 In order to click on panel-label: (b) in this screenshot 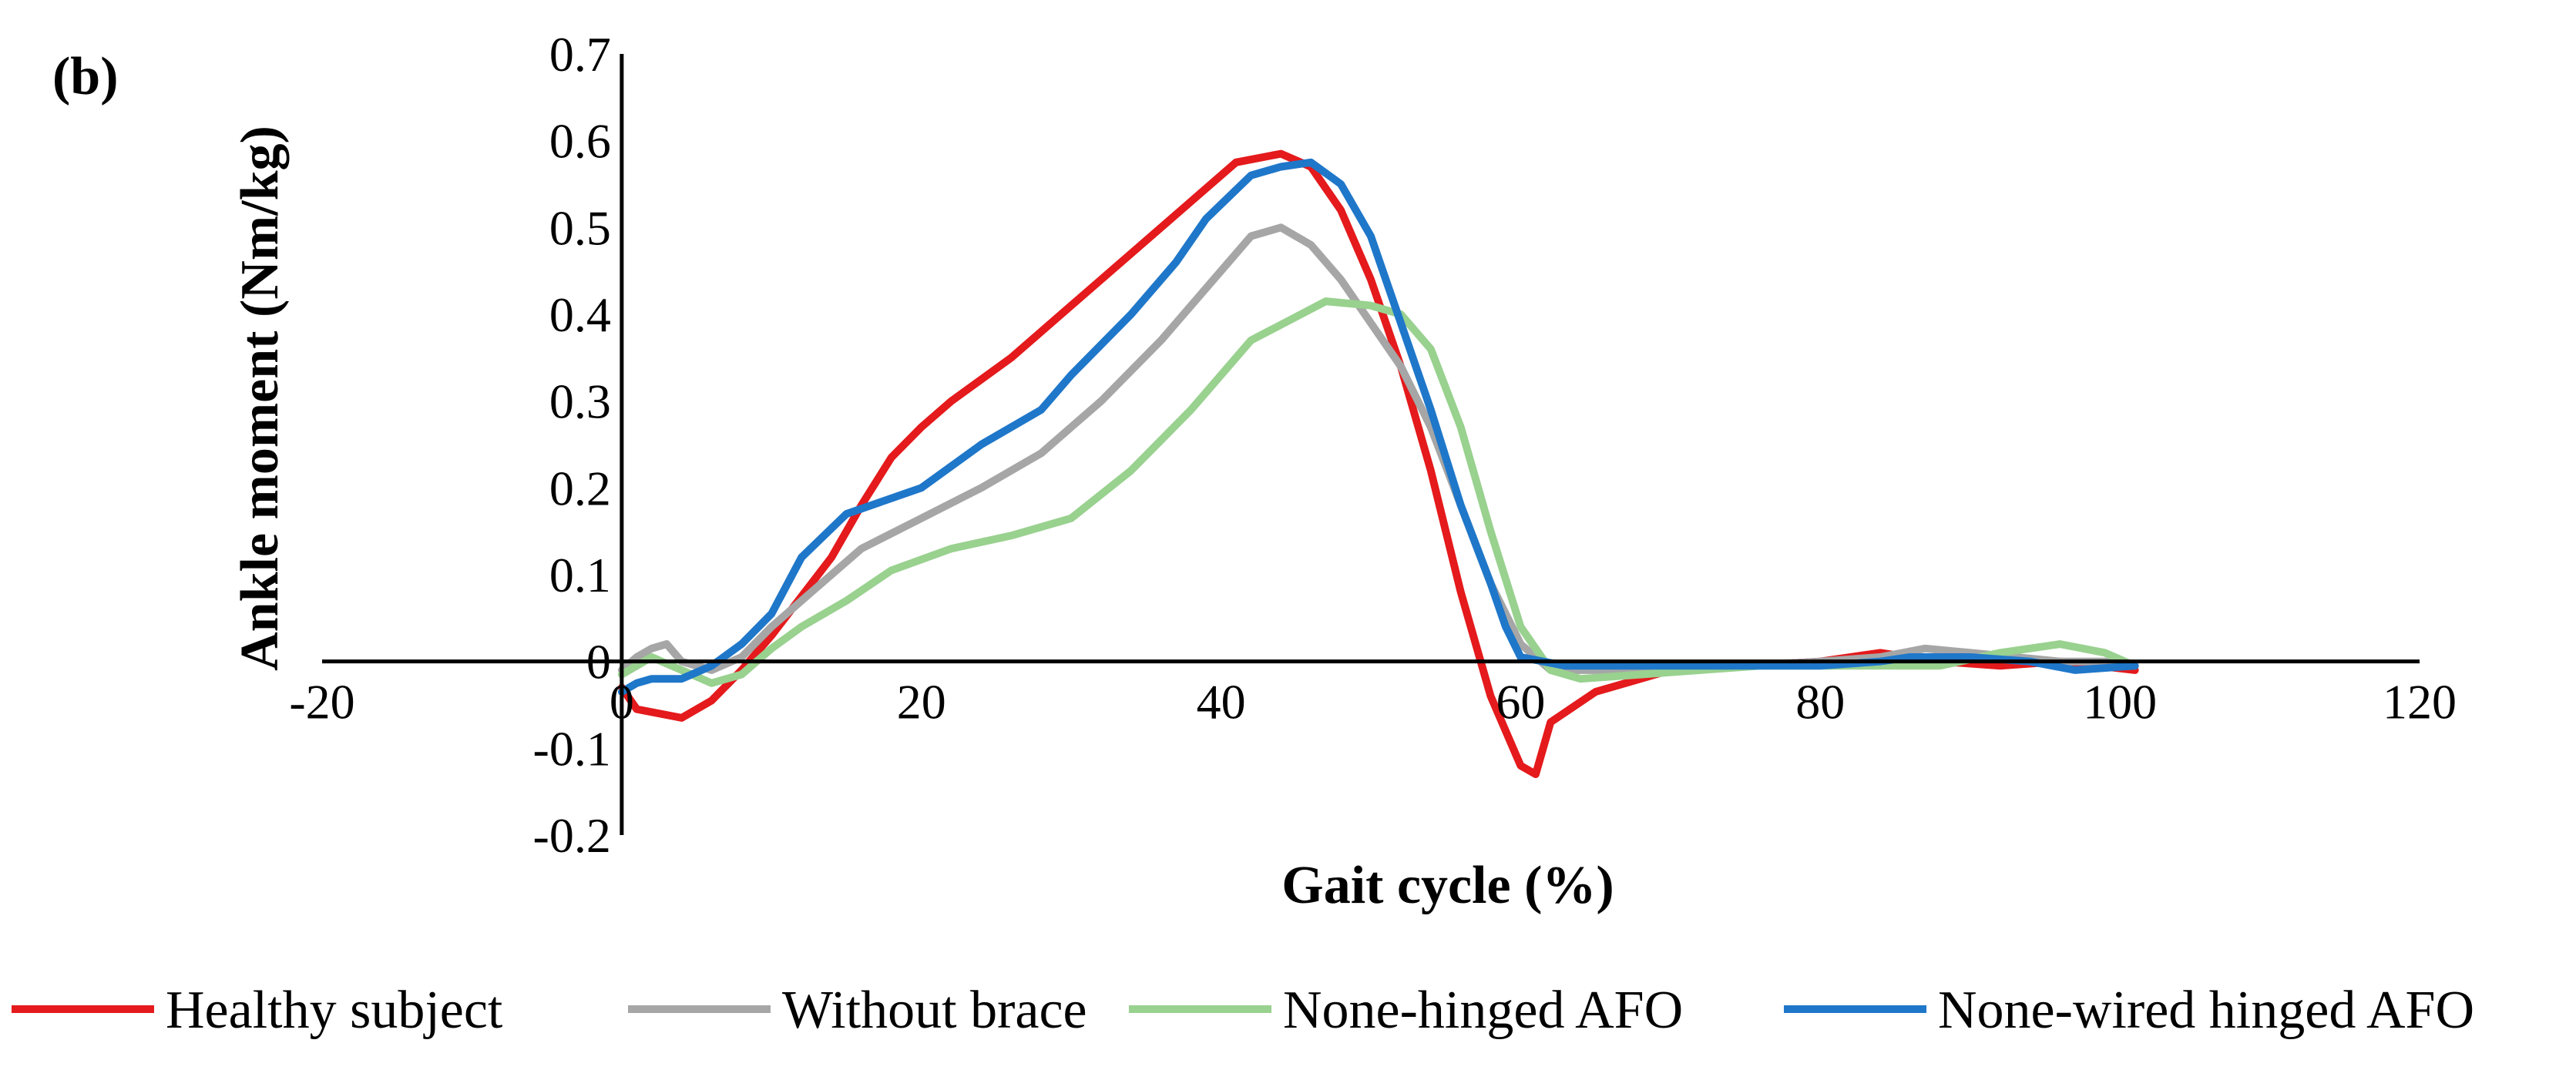, I will do `click(85, 76)`.